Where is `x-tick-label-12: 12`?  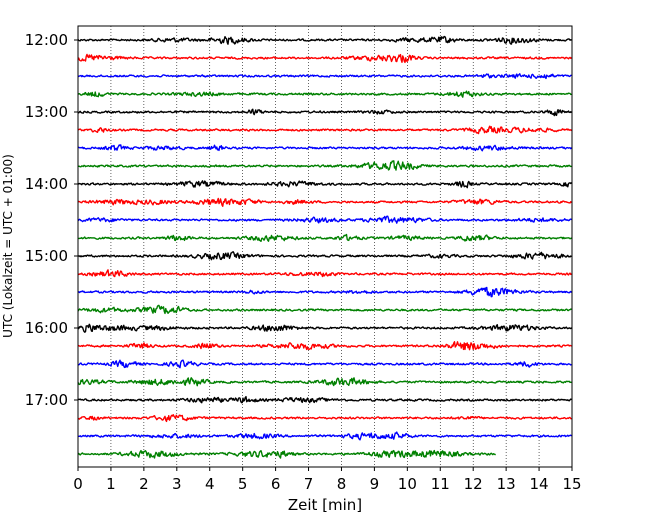 x-tick-label-12: 12 is located at coordinates (473, 484).